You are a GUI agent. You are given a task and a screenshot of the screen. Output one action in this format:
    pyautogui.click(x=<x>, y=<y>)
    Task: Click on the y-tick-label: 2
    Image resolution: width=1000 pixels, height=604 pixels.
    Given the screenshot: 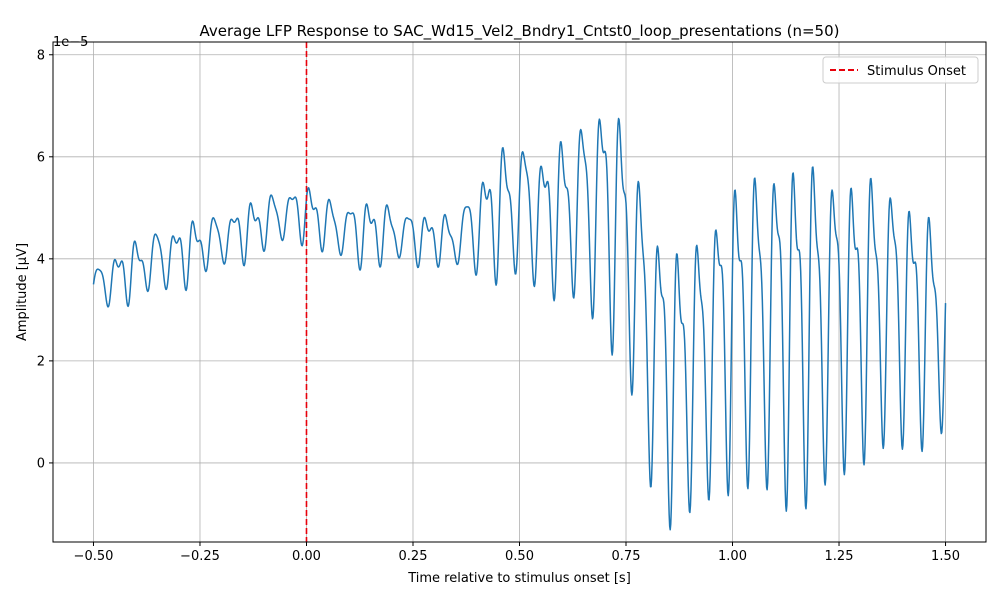 What is the action you would take?
    pyautogui.click(x=41, y=361)
    